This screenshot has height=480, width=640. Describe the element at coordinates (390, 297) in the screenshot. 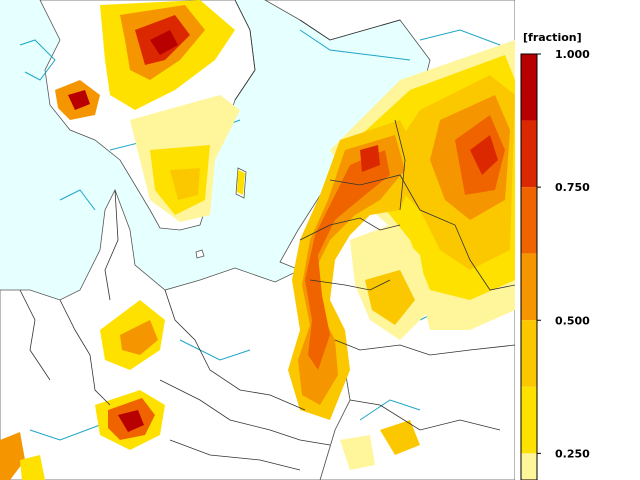

I see `contour-interior` at that location.